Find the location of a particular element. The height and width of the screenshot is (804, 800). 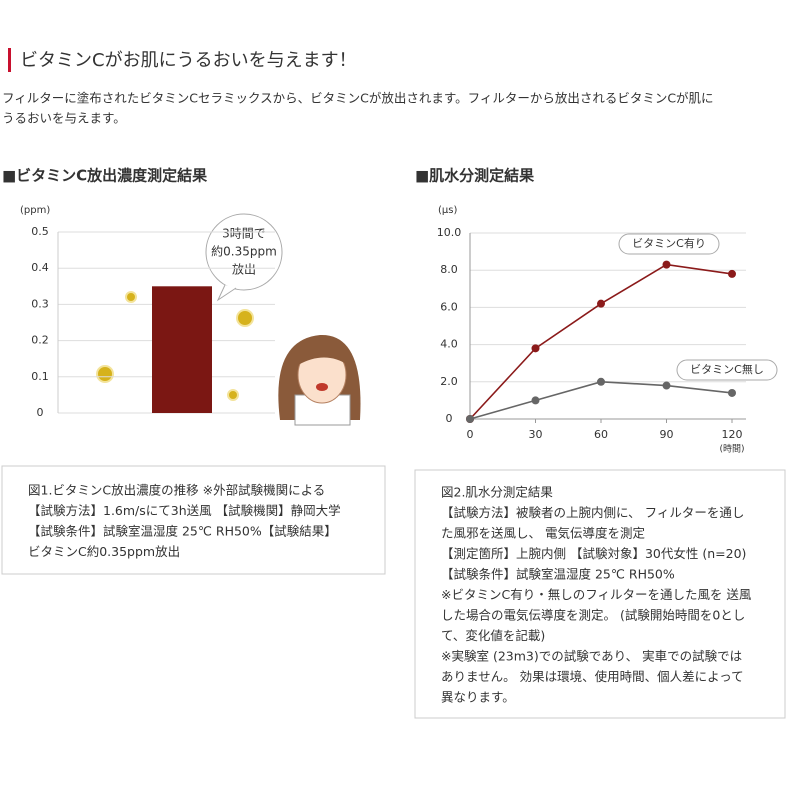

chart-title: ■ビタミンC放出濃度測定結果 is located at coordinates (105, 176).